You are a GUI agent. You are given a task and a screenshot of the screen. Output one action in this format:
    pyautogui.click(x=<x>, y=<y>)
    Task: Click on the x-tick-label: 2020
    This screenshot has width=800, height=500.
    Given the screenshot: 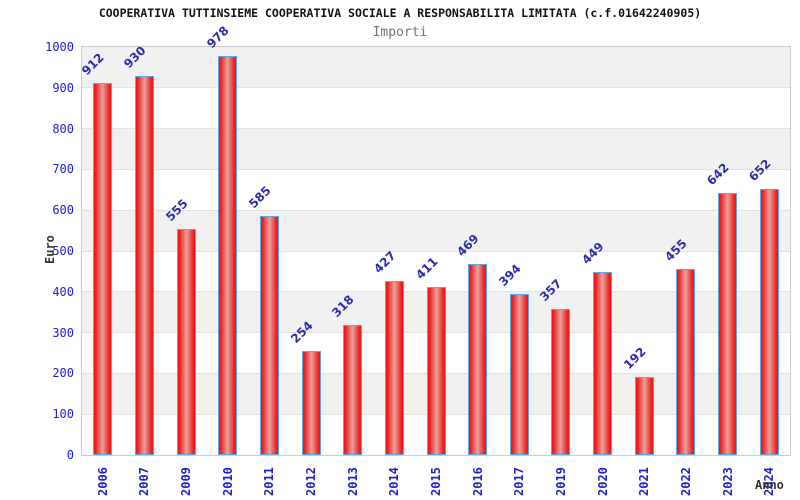 What is the action you would take?
    pyautogui.click(x=602, y=481)
    